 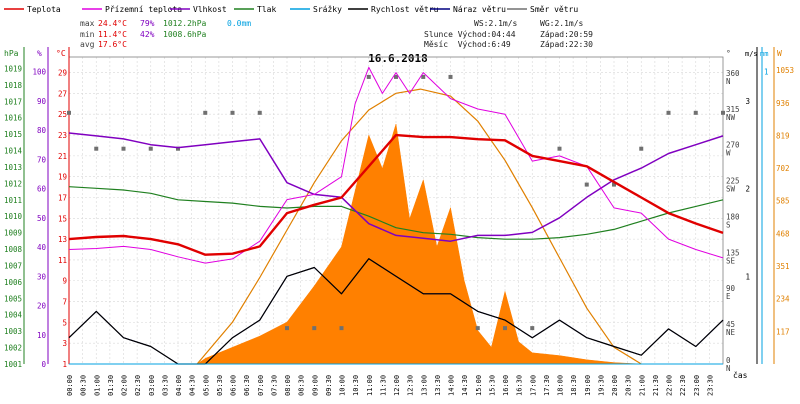 What do you see at coordinates (731, 189) in the screenshot?
I see `dir-compass-label: SW` at bounding box center [731, 189].